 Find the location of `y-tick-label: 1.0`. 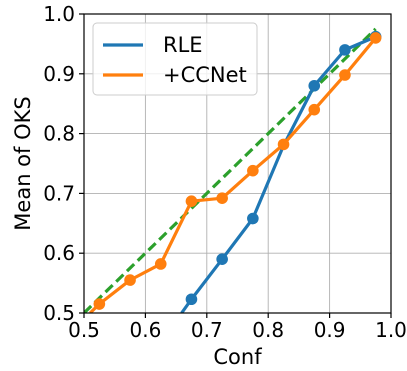

y-tick-label: 1.0 is located at coordinates (59, 14).